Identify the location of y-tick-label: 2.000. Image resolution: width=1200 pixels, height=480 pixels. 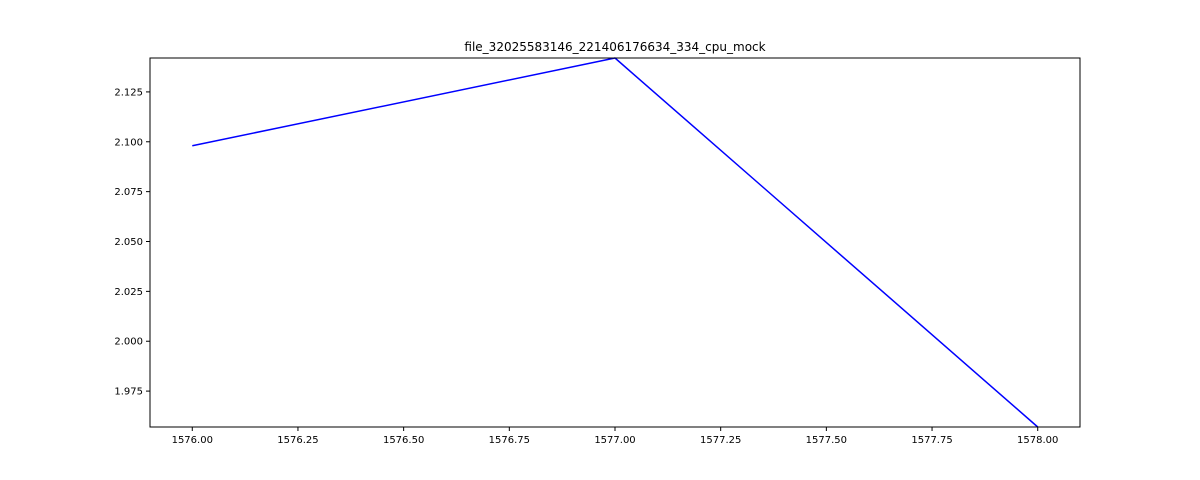
(128, 342).